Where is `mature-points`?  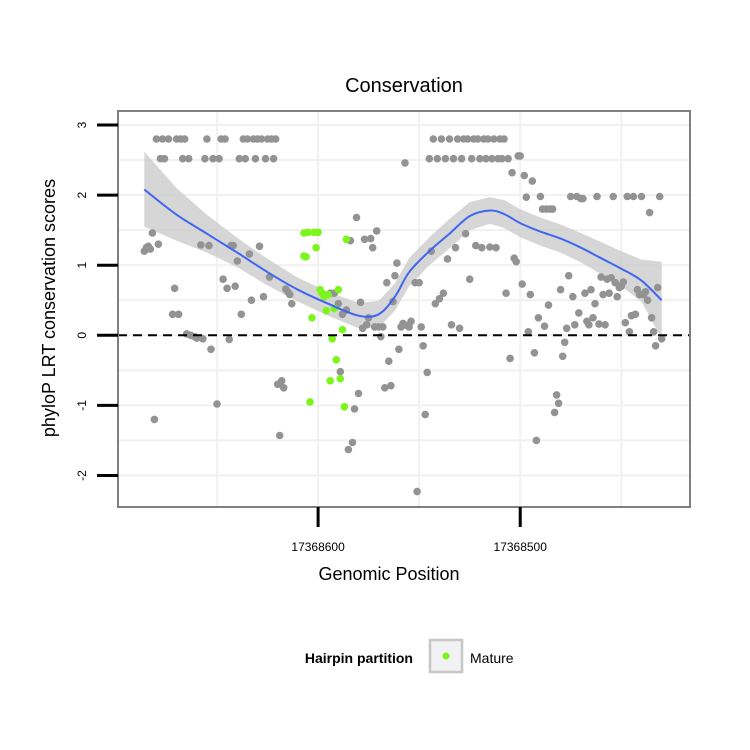
mature-points is located at coordinates (325, 319).